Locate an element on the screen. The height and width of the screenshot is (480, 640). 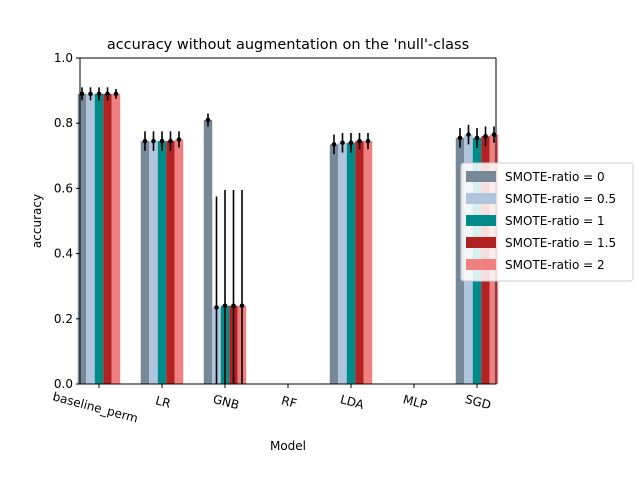
x-tick-label: SGD is located at coordinates (478, 402).